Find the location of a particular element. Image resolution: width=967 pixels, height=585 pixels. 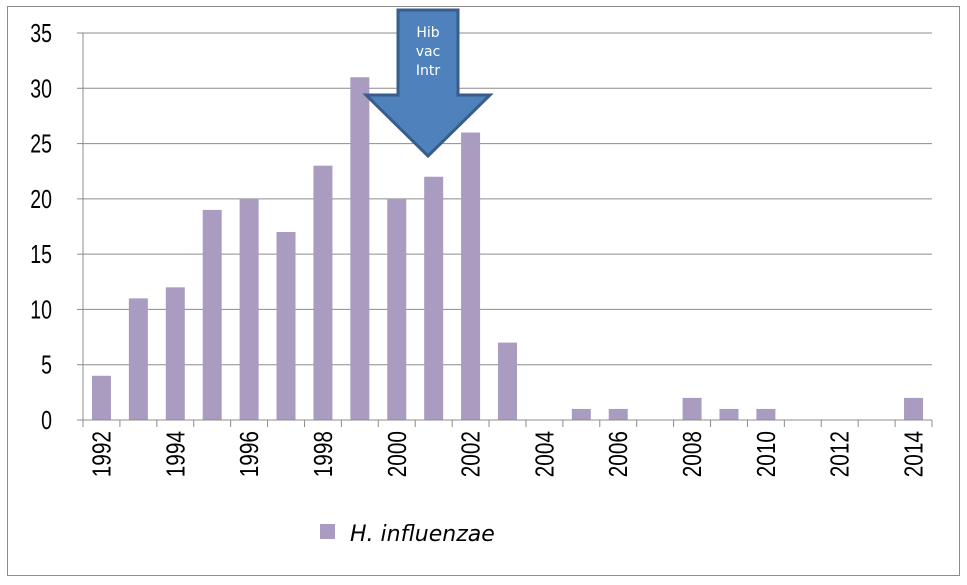

bar-1997 is located at coordinates (286, 326).